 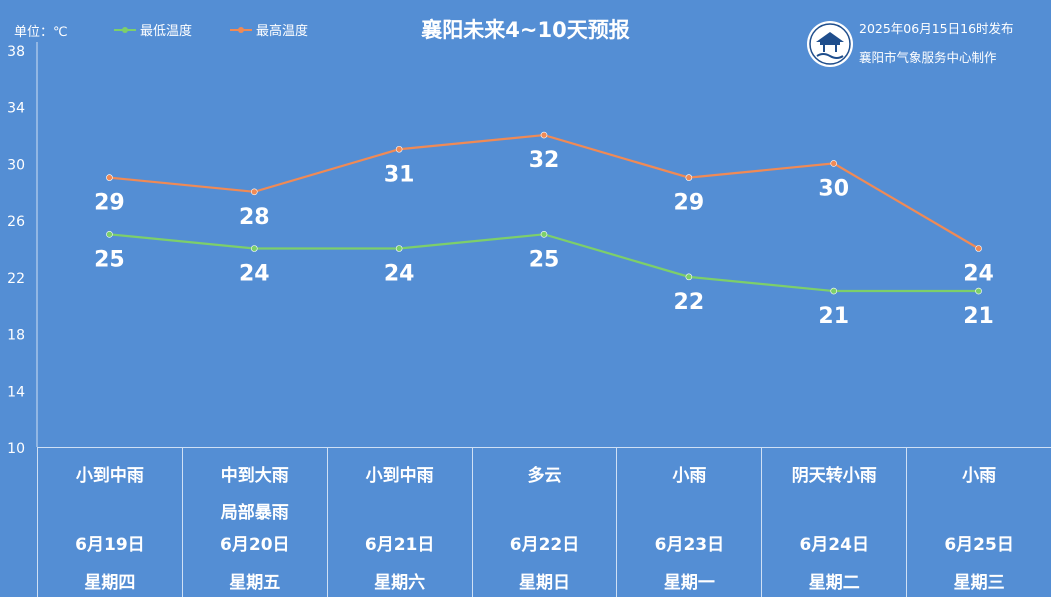 I want to click on legend-high: 最高温度, so click(x=269, y=29).